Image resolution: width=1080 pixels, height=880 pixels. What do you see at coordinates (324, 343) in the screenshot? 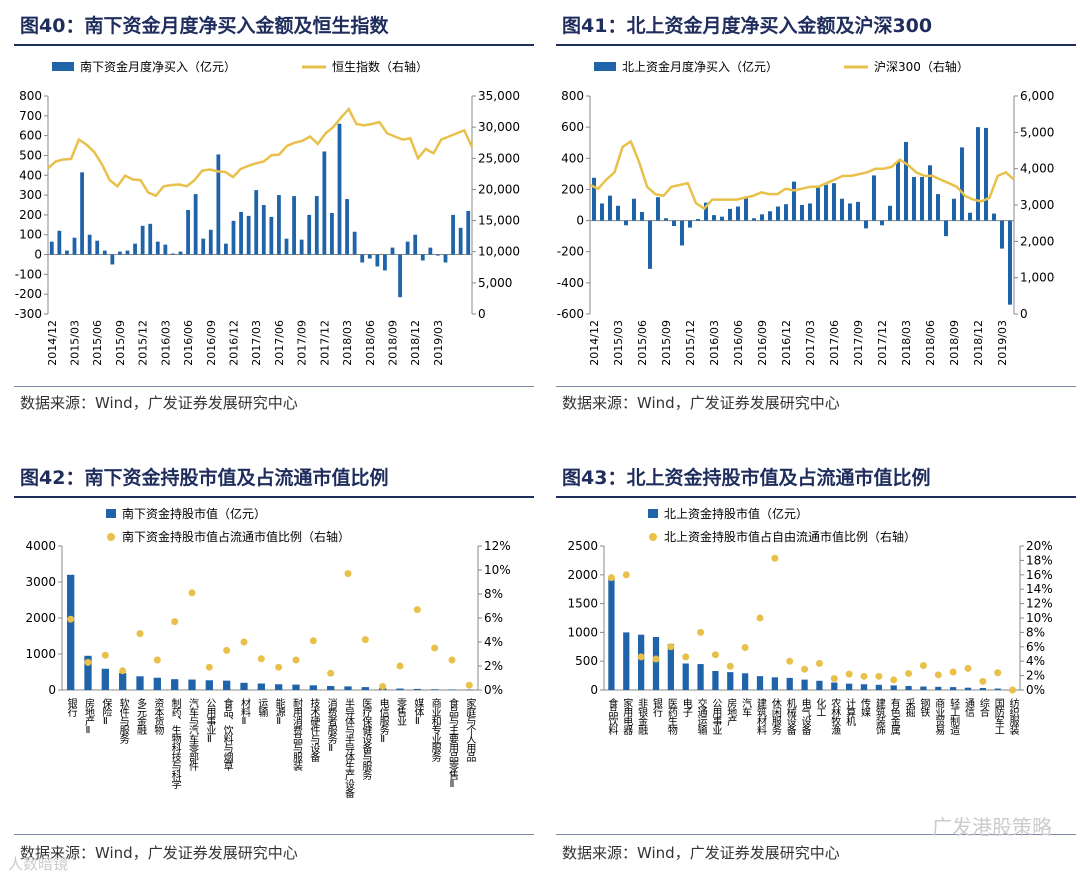
I see `fig40-xtick-label: 2017/12` at bounding box center [324, 343].